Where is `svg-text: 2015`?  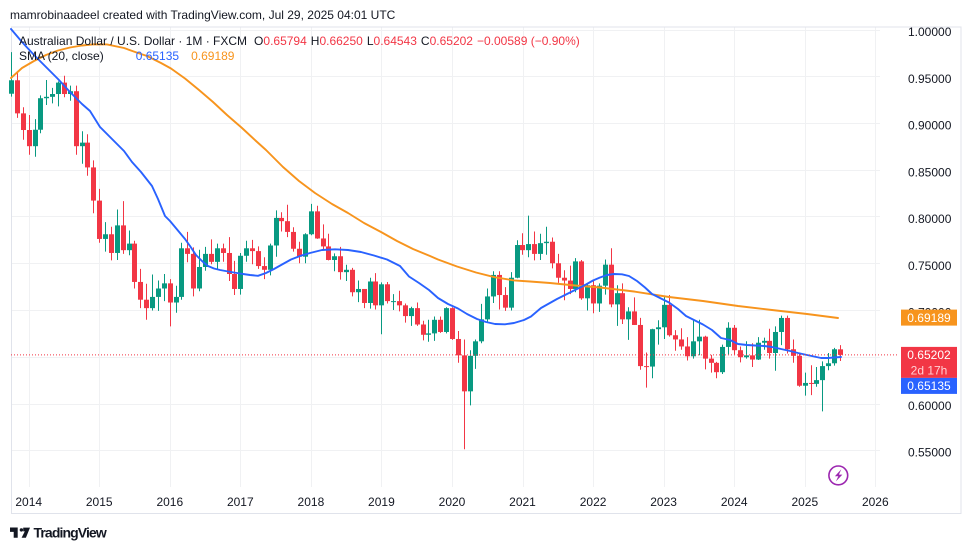
svg-text: 2015 is located at coordinates (99, 502).